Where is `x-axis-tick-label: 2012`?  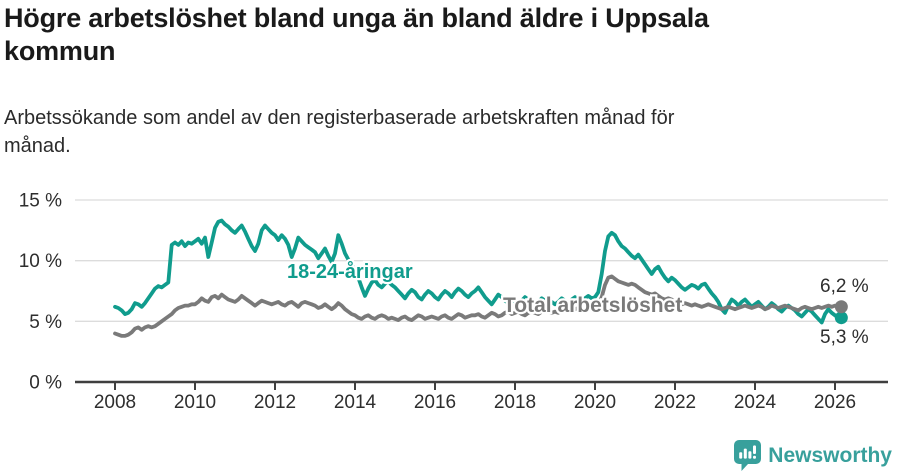
x-axis-tick-label: 2012 is located at coordinates (275, 402).